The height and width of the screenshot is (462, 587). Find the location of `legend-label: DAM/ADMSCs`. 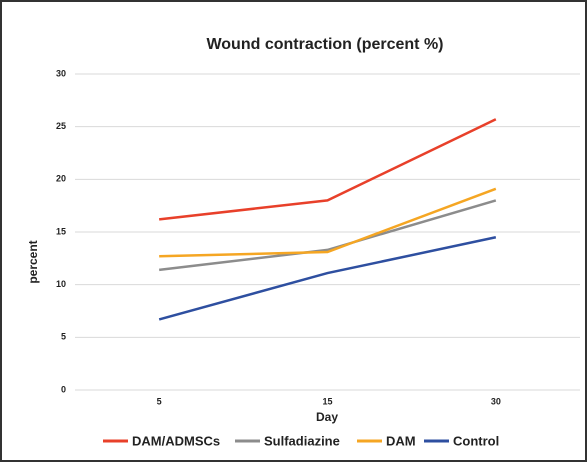

legend-label: DAM/ADMSCs is located at coordinates (176, 440).